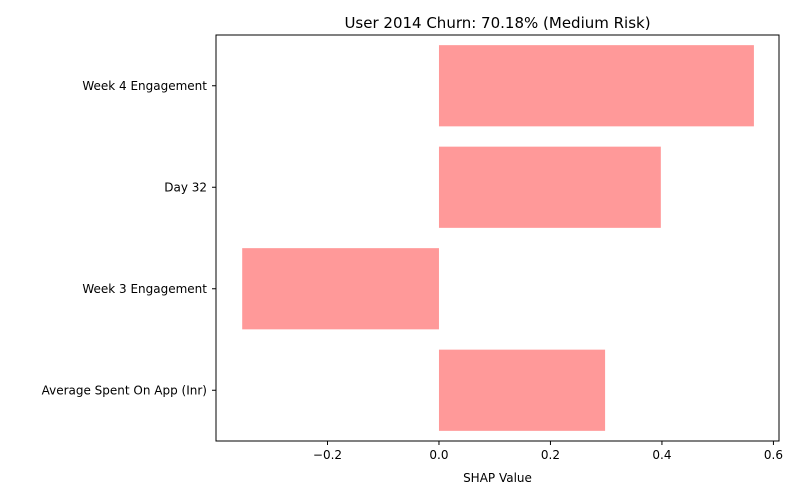 The image size is (800, 500). I want to click on category-label: Day 32, so click(185, 187).